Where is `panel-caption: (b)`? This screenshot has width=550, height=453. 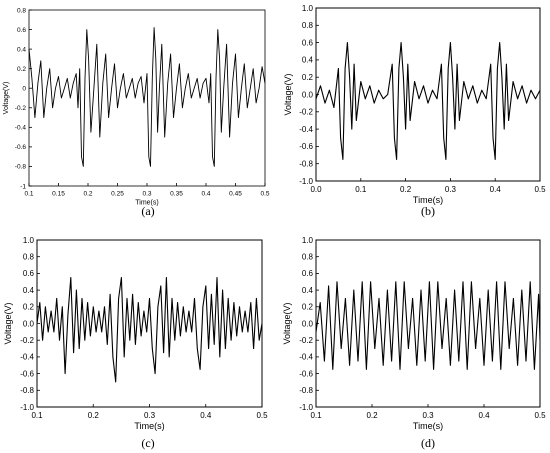 panel-caption: (b) is located at coordinates (428, 211).